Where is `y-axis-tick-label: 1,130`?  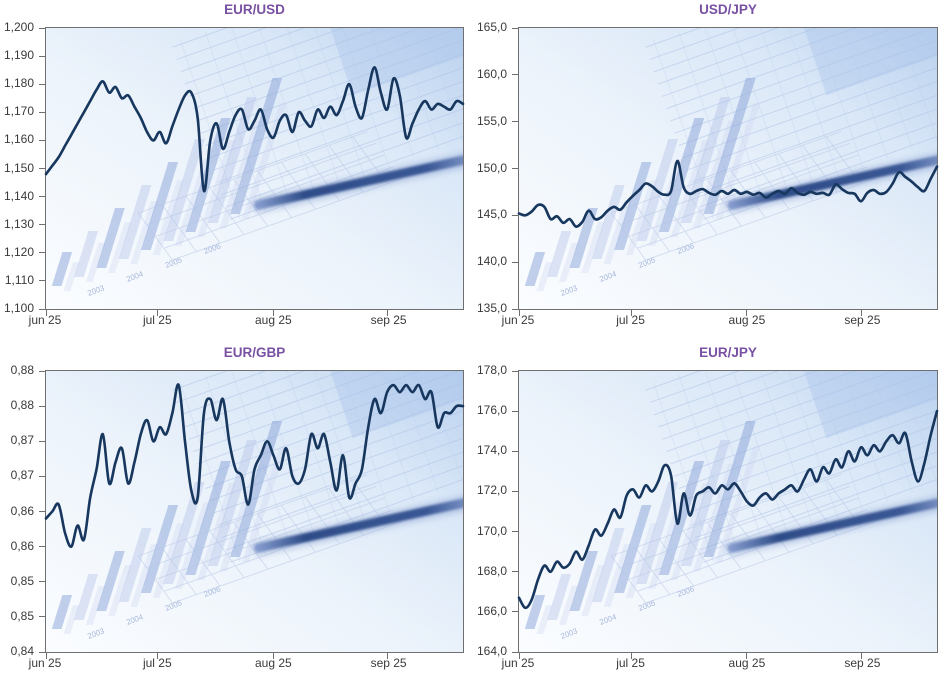 y-axis-tick-label: 1,130 is located at coordinates (18, 223).